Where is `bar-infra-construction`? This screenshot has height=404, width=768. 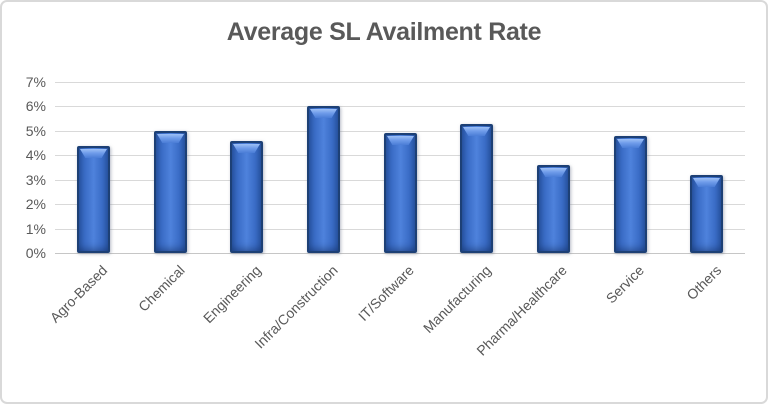 bar-infra-construction is located at coordinates (323, 179).